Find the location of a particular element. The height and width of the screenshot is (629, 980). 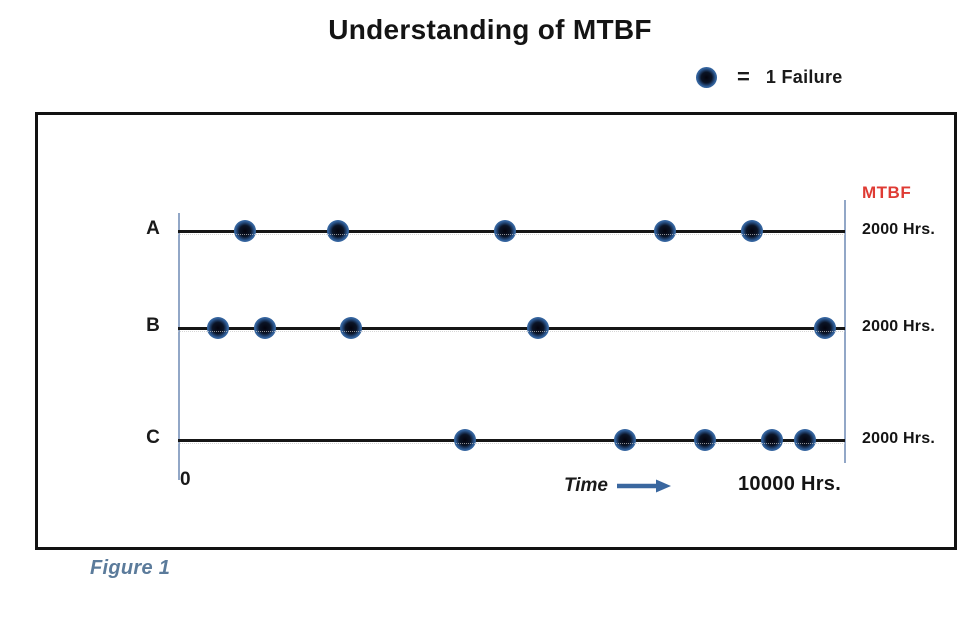

right-boundary-line is located at coordinates (845, 331).